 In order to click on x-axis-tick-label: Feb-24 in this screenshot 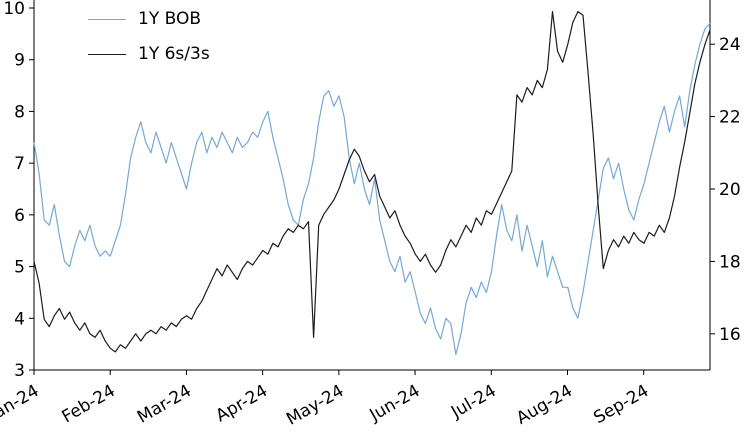, I will do `click(89, 404)`.